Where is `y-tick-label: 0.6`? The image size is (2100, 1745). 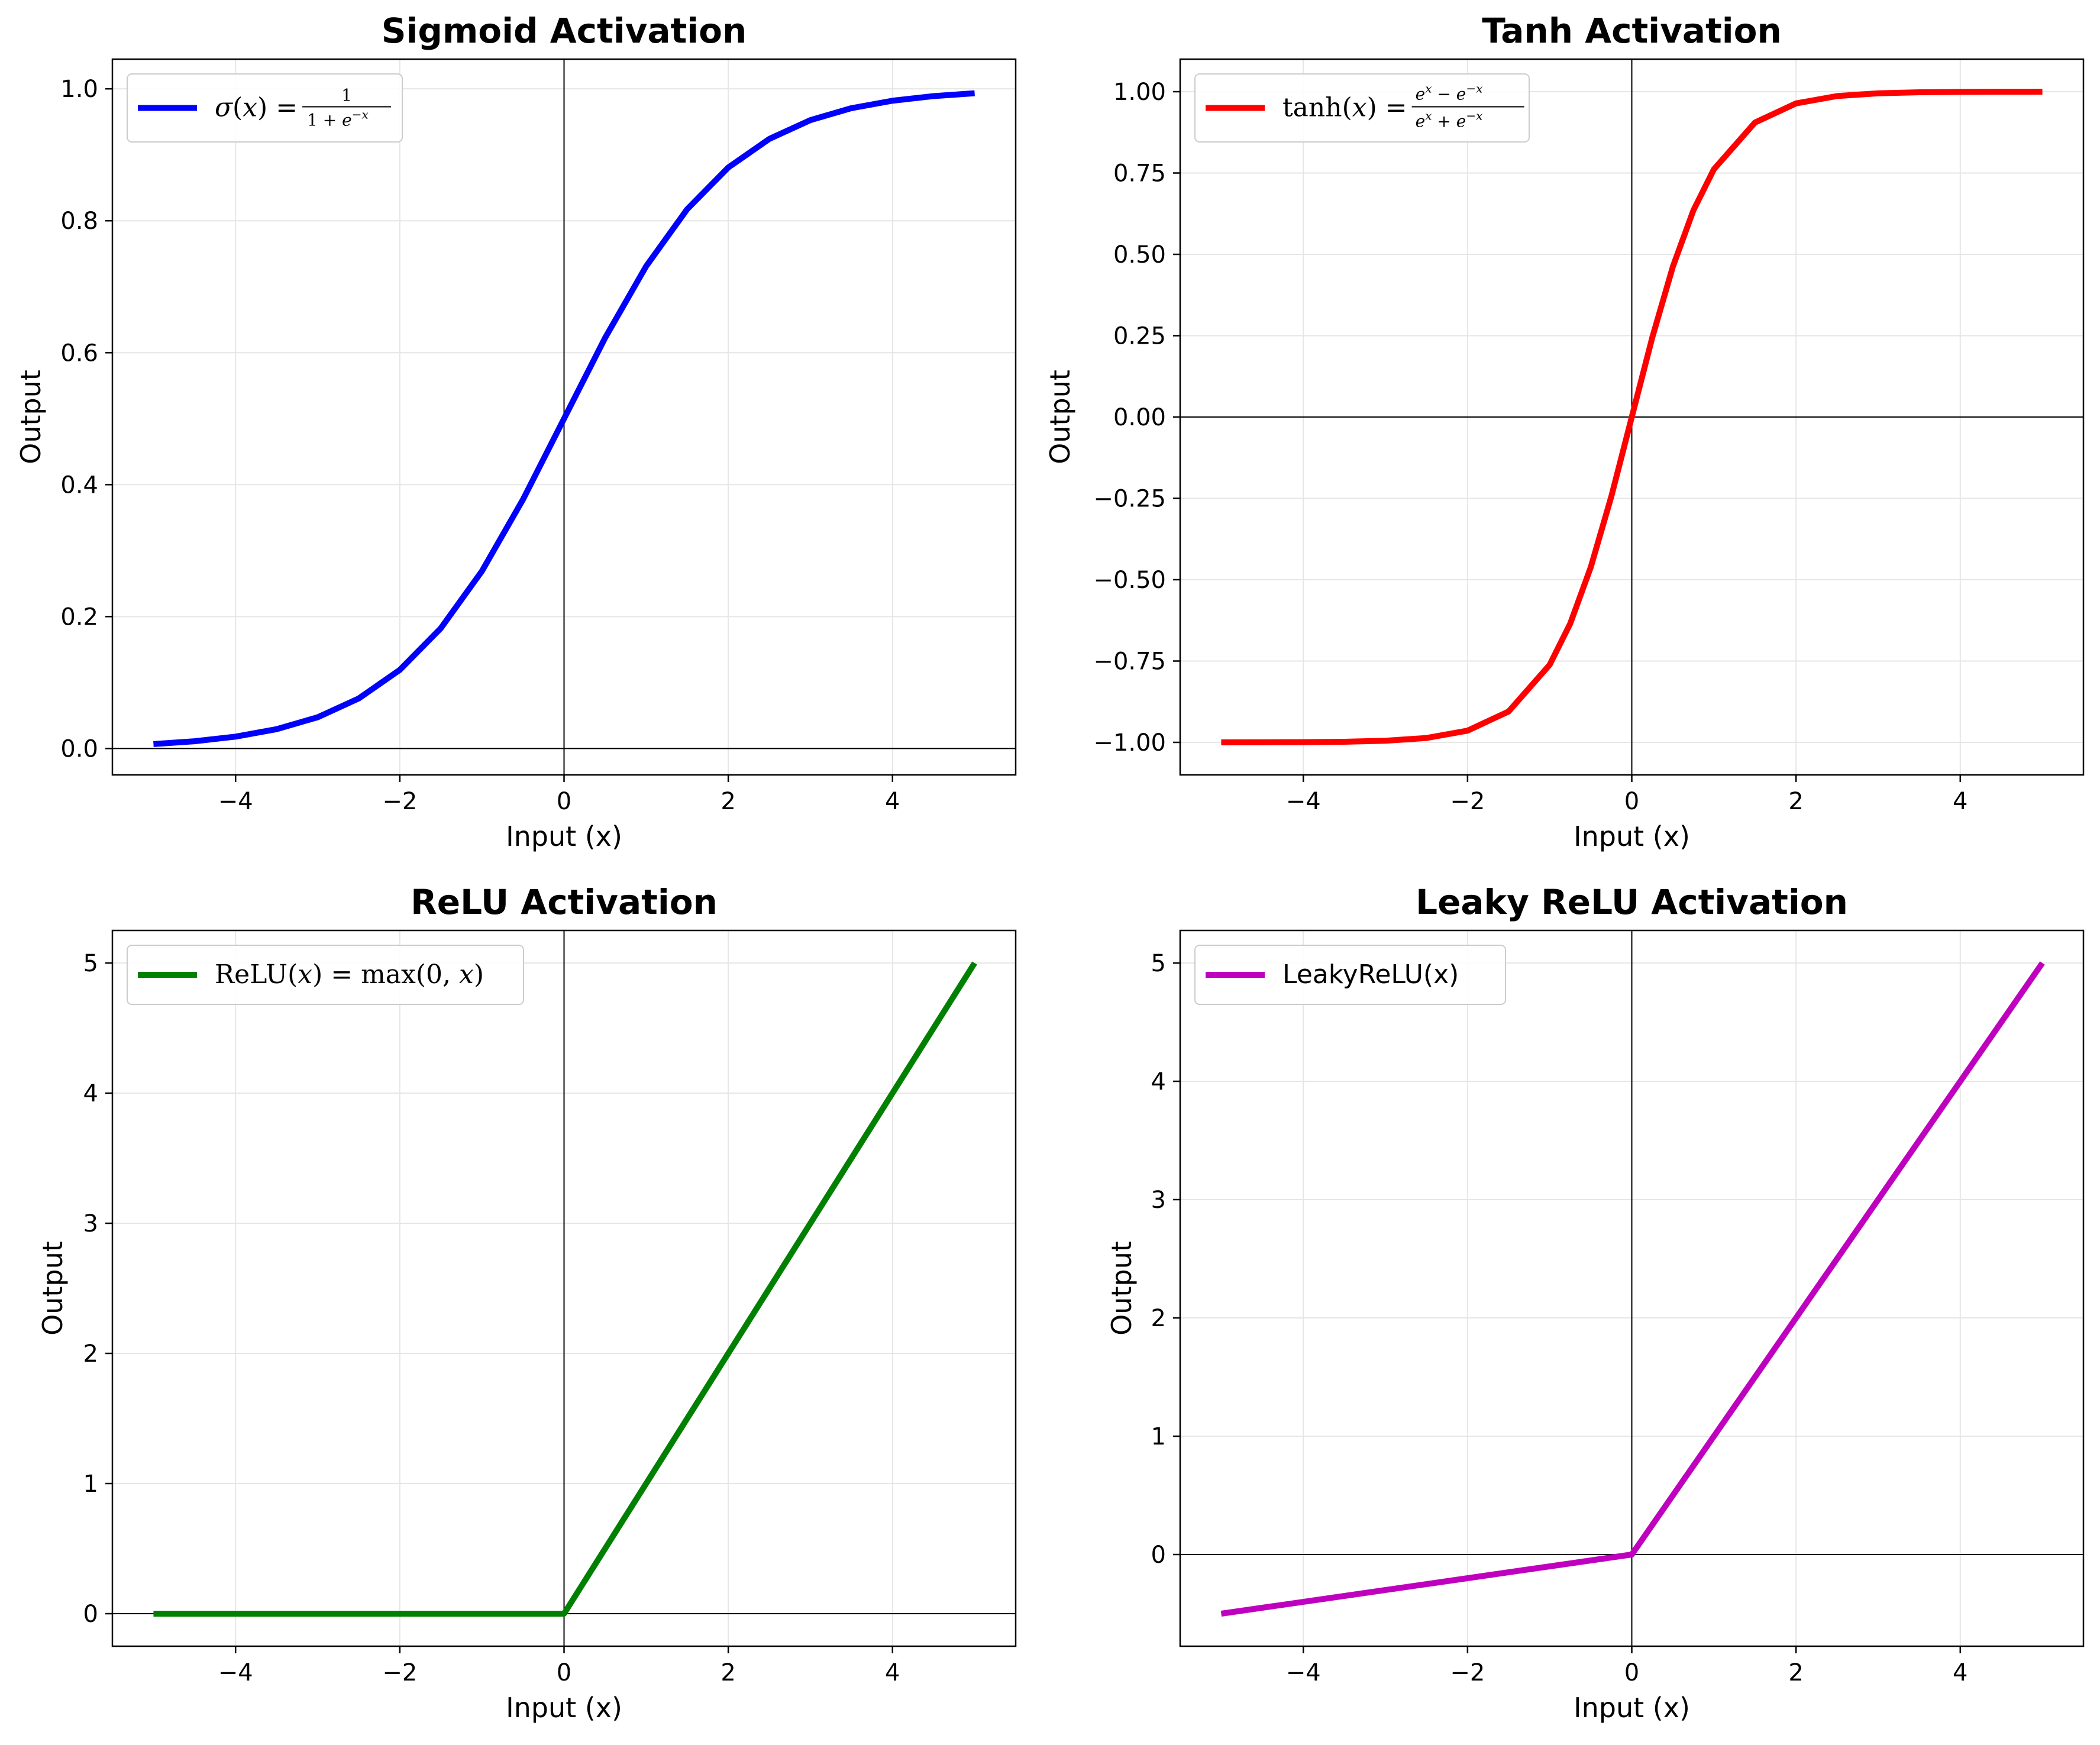 y-tick-label: 0.6 is located at coordinates (79, 353).